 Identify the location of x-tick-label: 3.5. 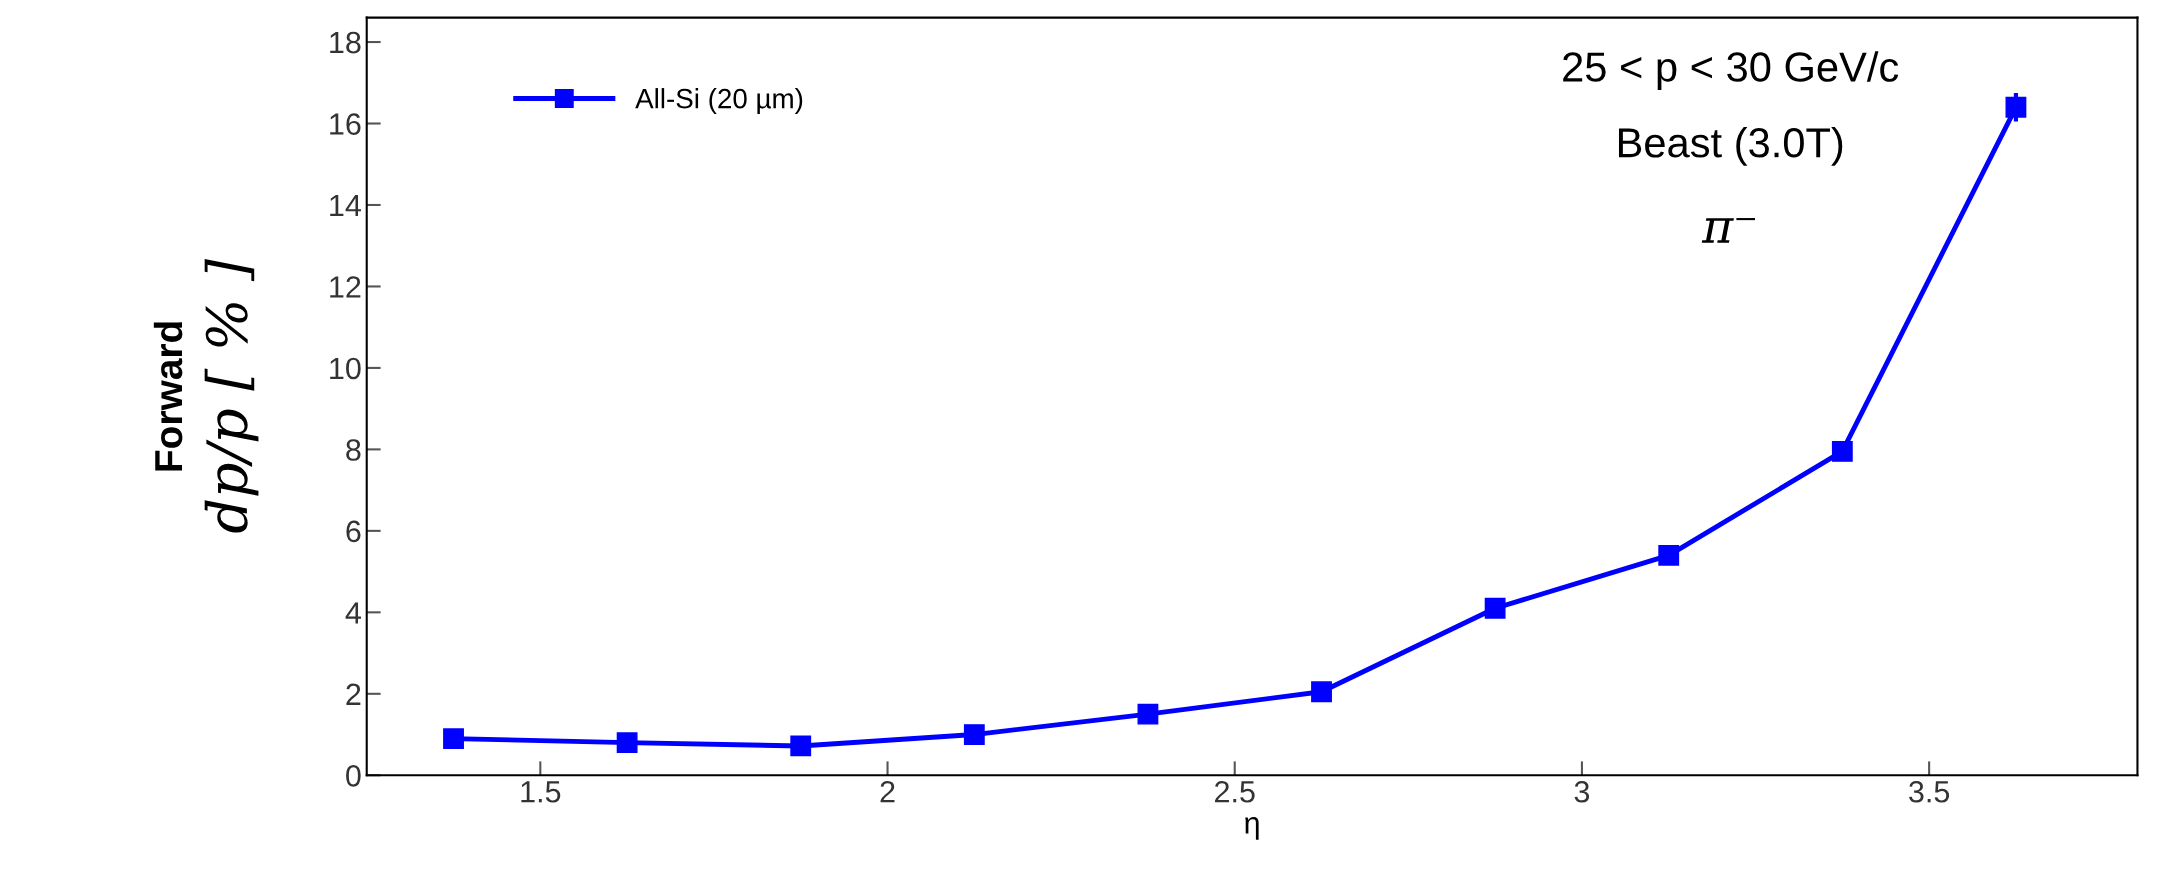
(1929, 791).